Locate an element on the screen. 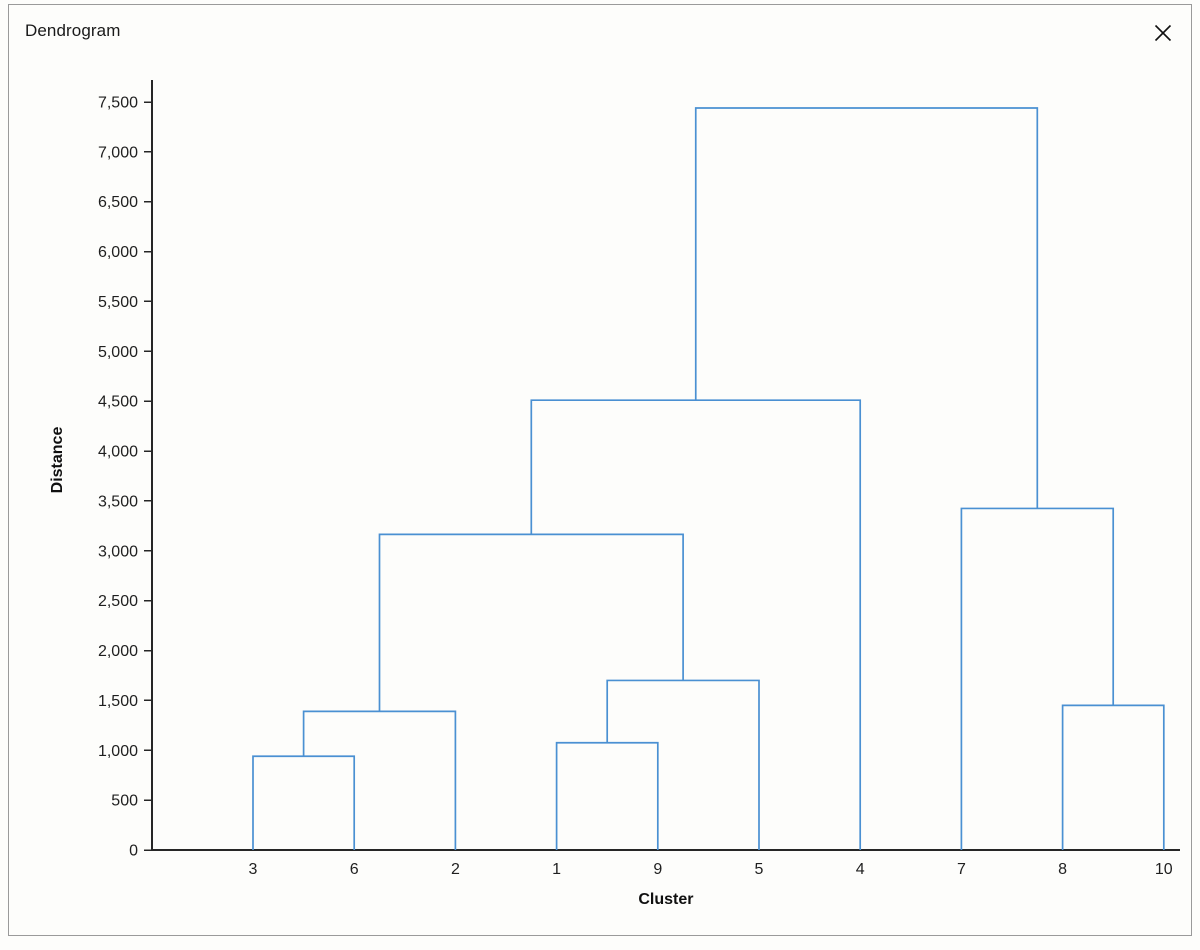 This screenshot has height=950, width=1200. close-button is located at coordinates (1163, 33).